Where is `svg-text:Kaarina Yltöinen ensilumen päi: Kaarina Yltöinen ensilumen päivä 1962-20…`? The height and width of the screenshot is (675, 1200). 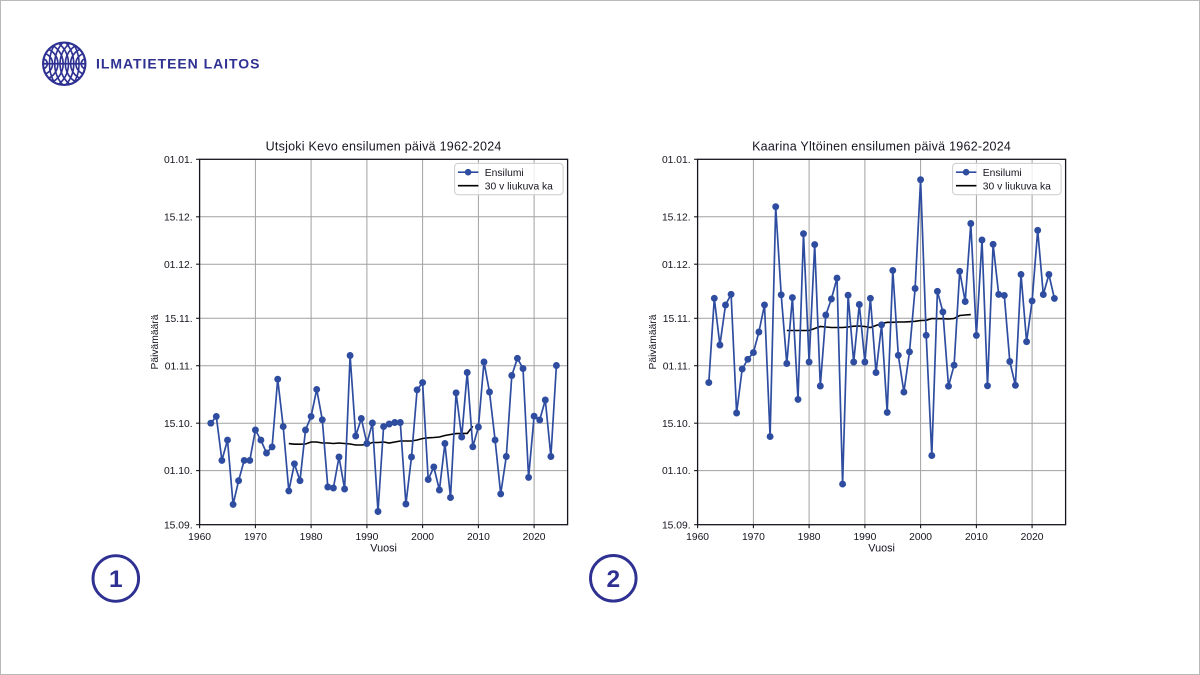 svg-text:Kaarina Yltöinen ensilumen päi: Kaarina Yltöinen ensilumen päivä 1962-20… is located at coordinates (881, 146).